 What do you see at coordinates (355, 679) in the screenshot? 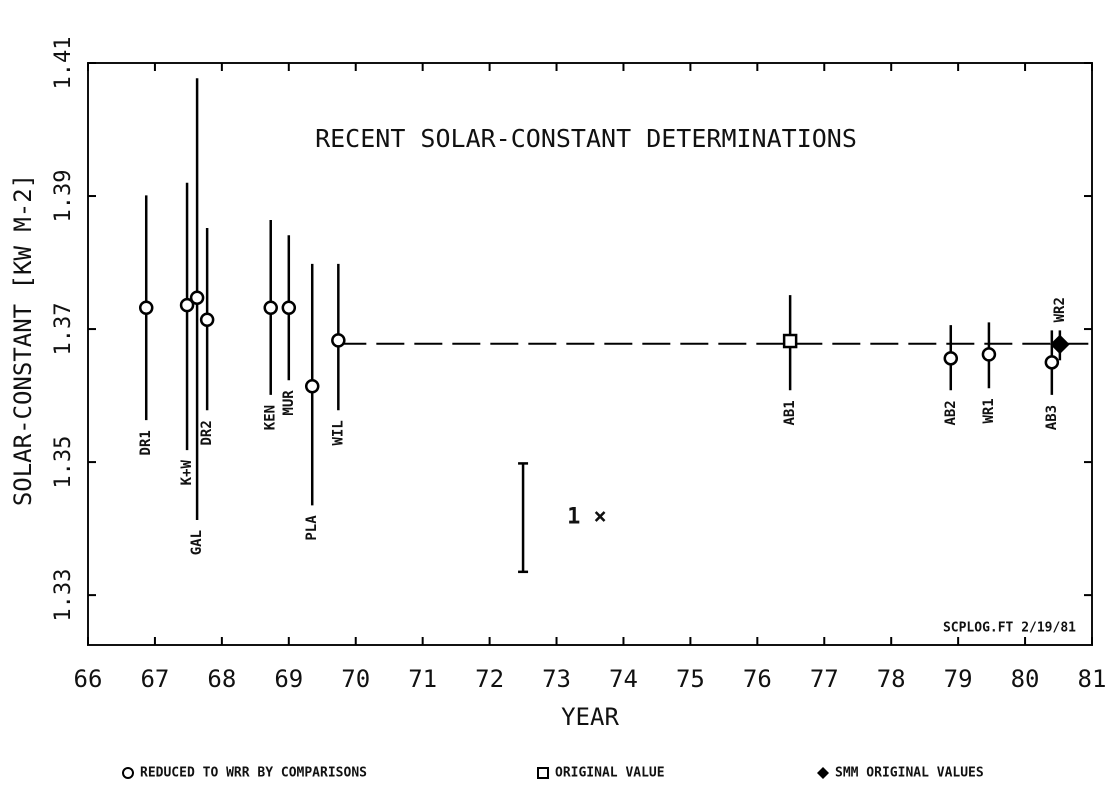
I see `x-tick-label: 70` at bounding box center [355, 679].